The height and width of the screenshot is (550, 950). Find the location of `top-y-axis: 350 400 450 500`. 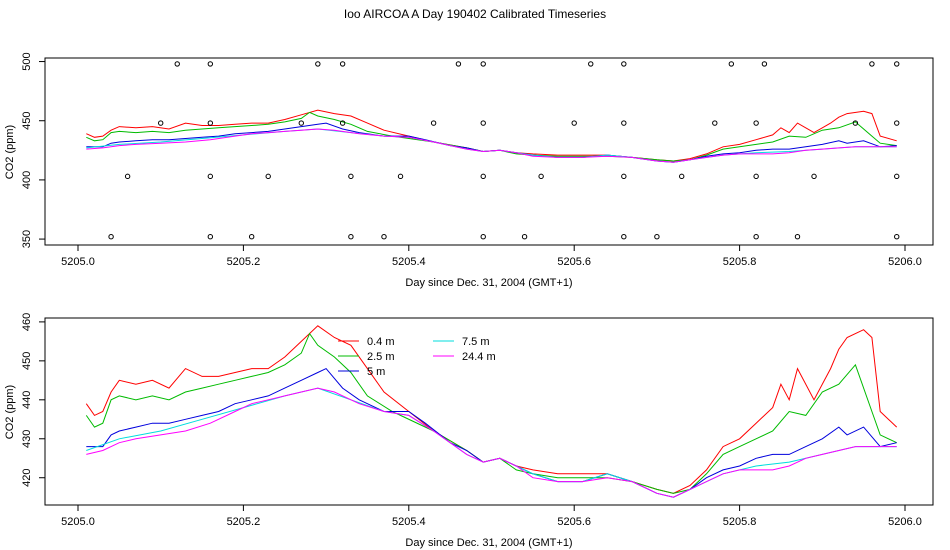

top-y-axis: 350 400 450 500 is located at coordinates (33, 150).